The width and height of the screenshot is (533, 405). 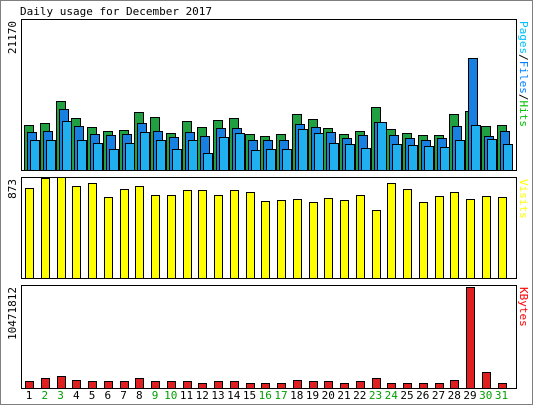 I want to click on x-tick-label-2: 2, so click(x=44, y=395).